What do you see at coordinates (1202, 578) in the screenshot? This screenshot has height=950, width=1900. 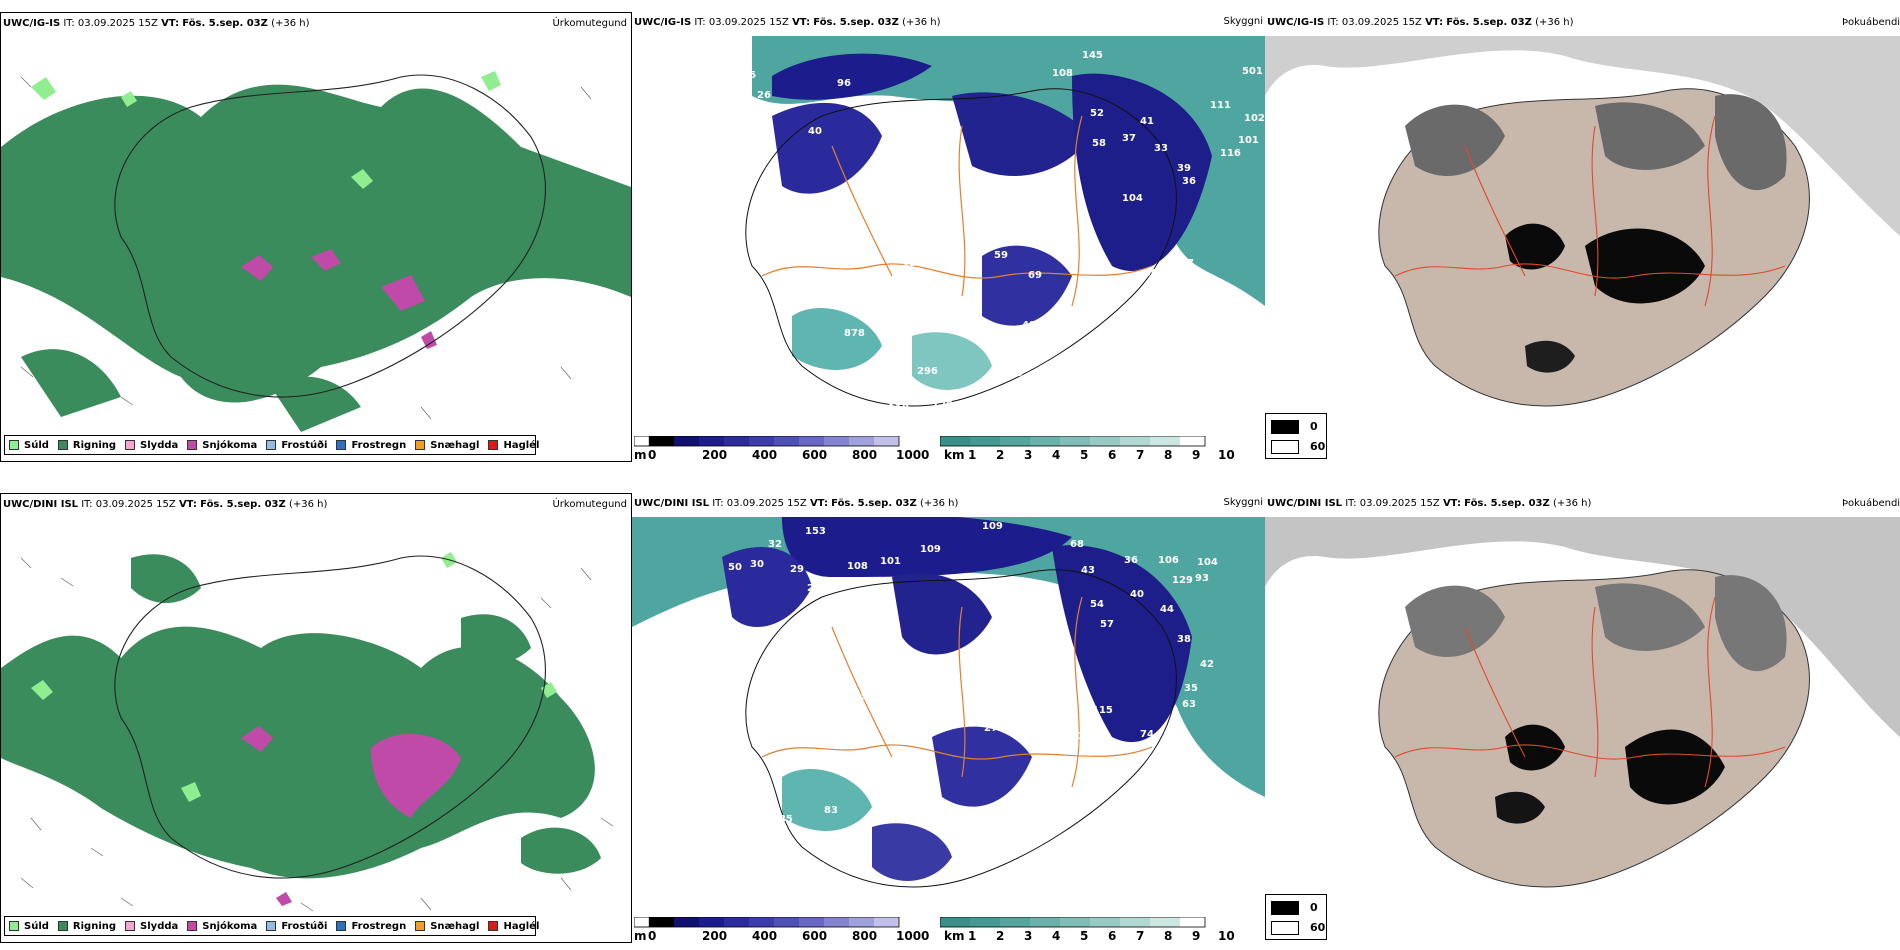 I see `ceiling-label: 93` at bounding box center [1202, 578].